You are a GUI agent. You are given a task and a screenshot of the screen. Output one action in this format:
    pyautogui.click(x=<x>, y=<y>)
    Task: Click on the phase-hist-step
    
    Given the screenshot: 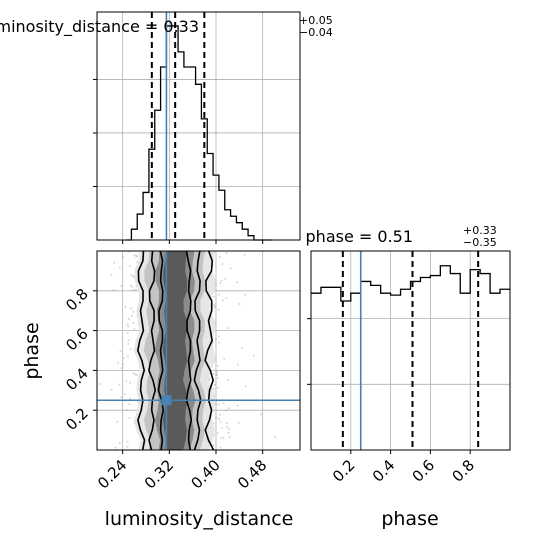 What is the action you would take?
    pyautogui.click(x=410, y=283)
    